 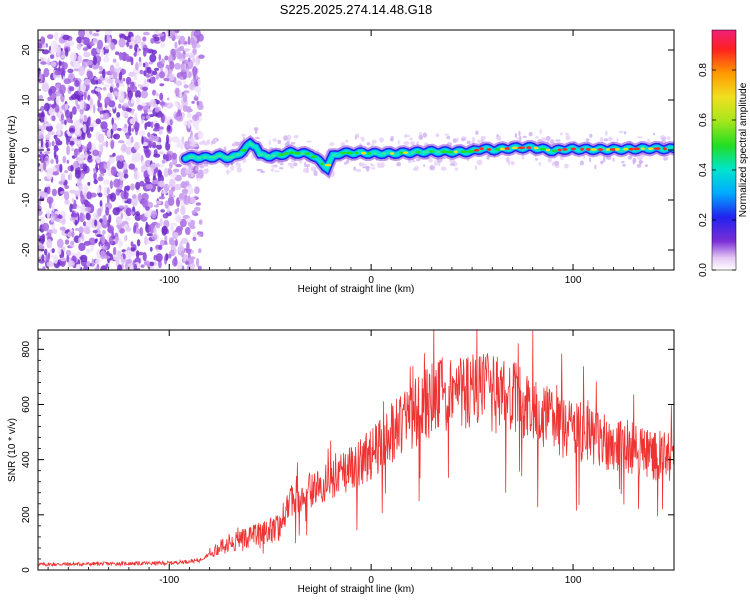 What do you see at coordinates (703, 170) in the screenshot?
I see `colorbar-tick-label: 0.4` at bounding box center [703, 170].